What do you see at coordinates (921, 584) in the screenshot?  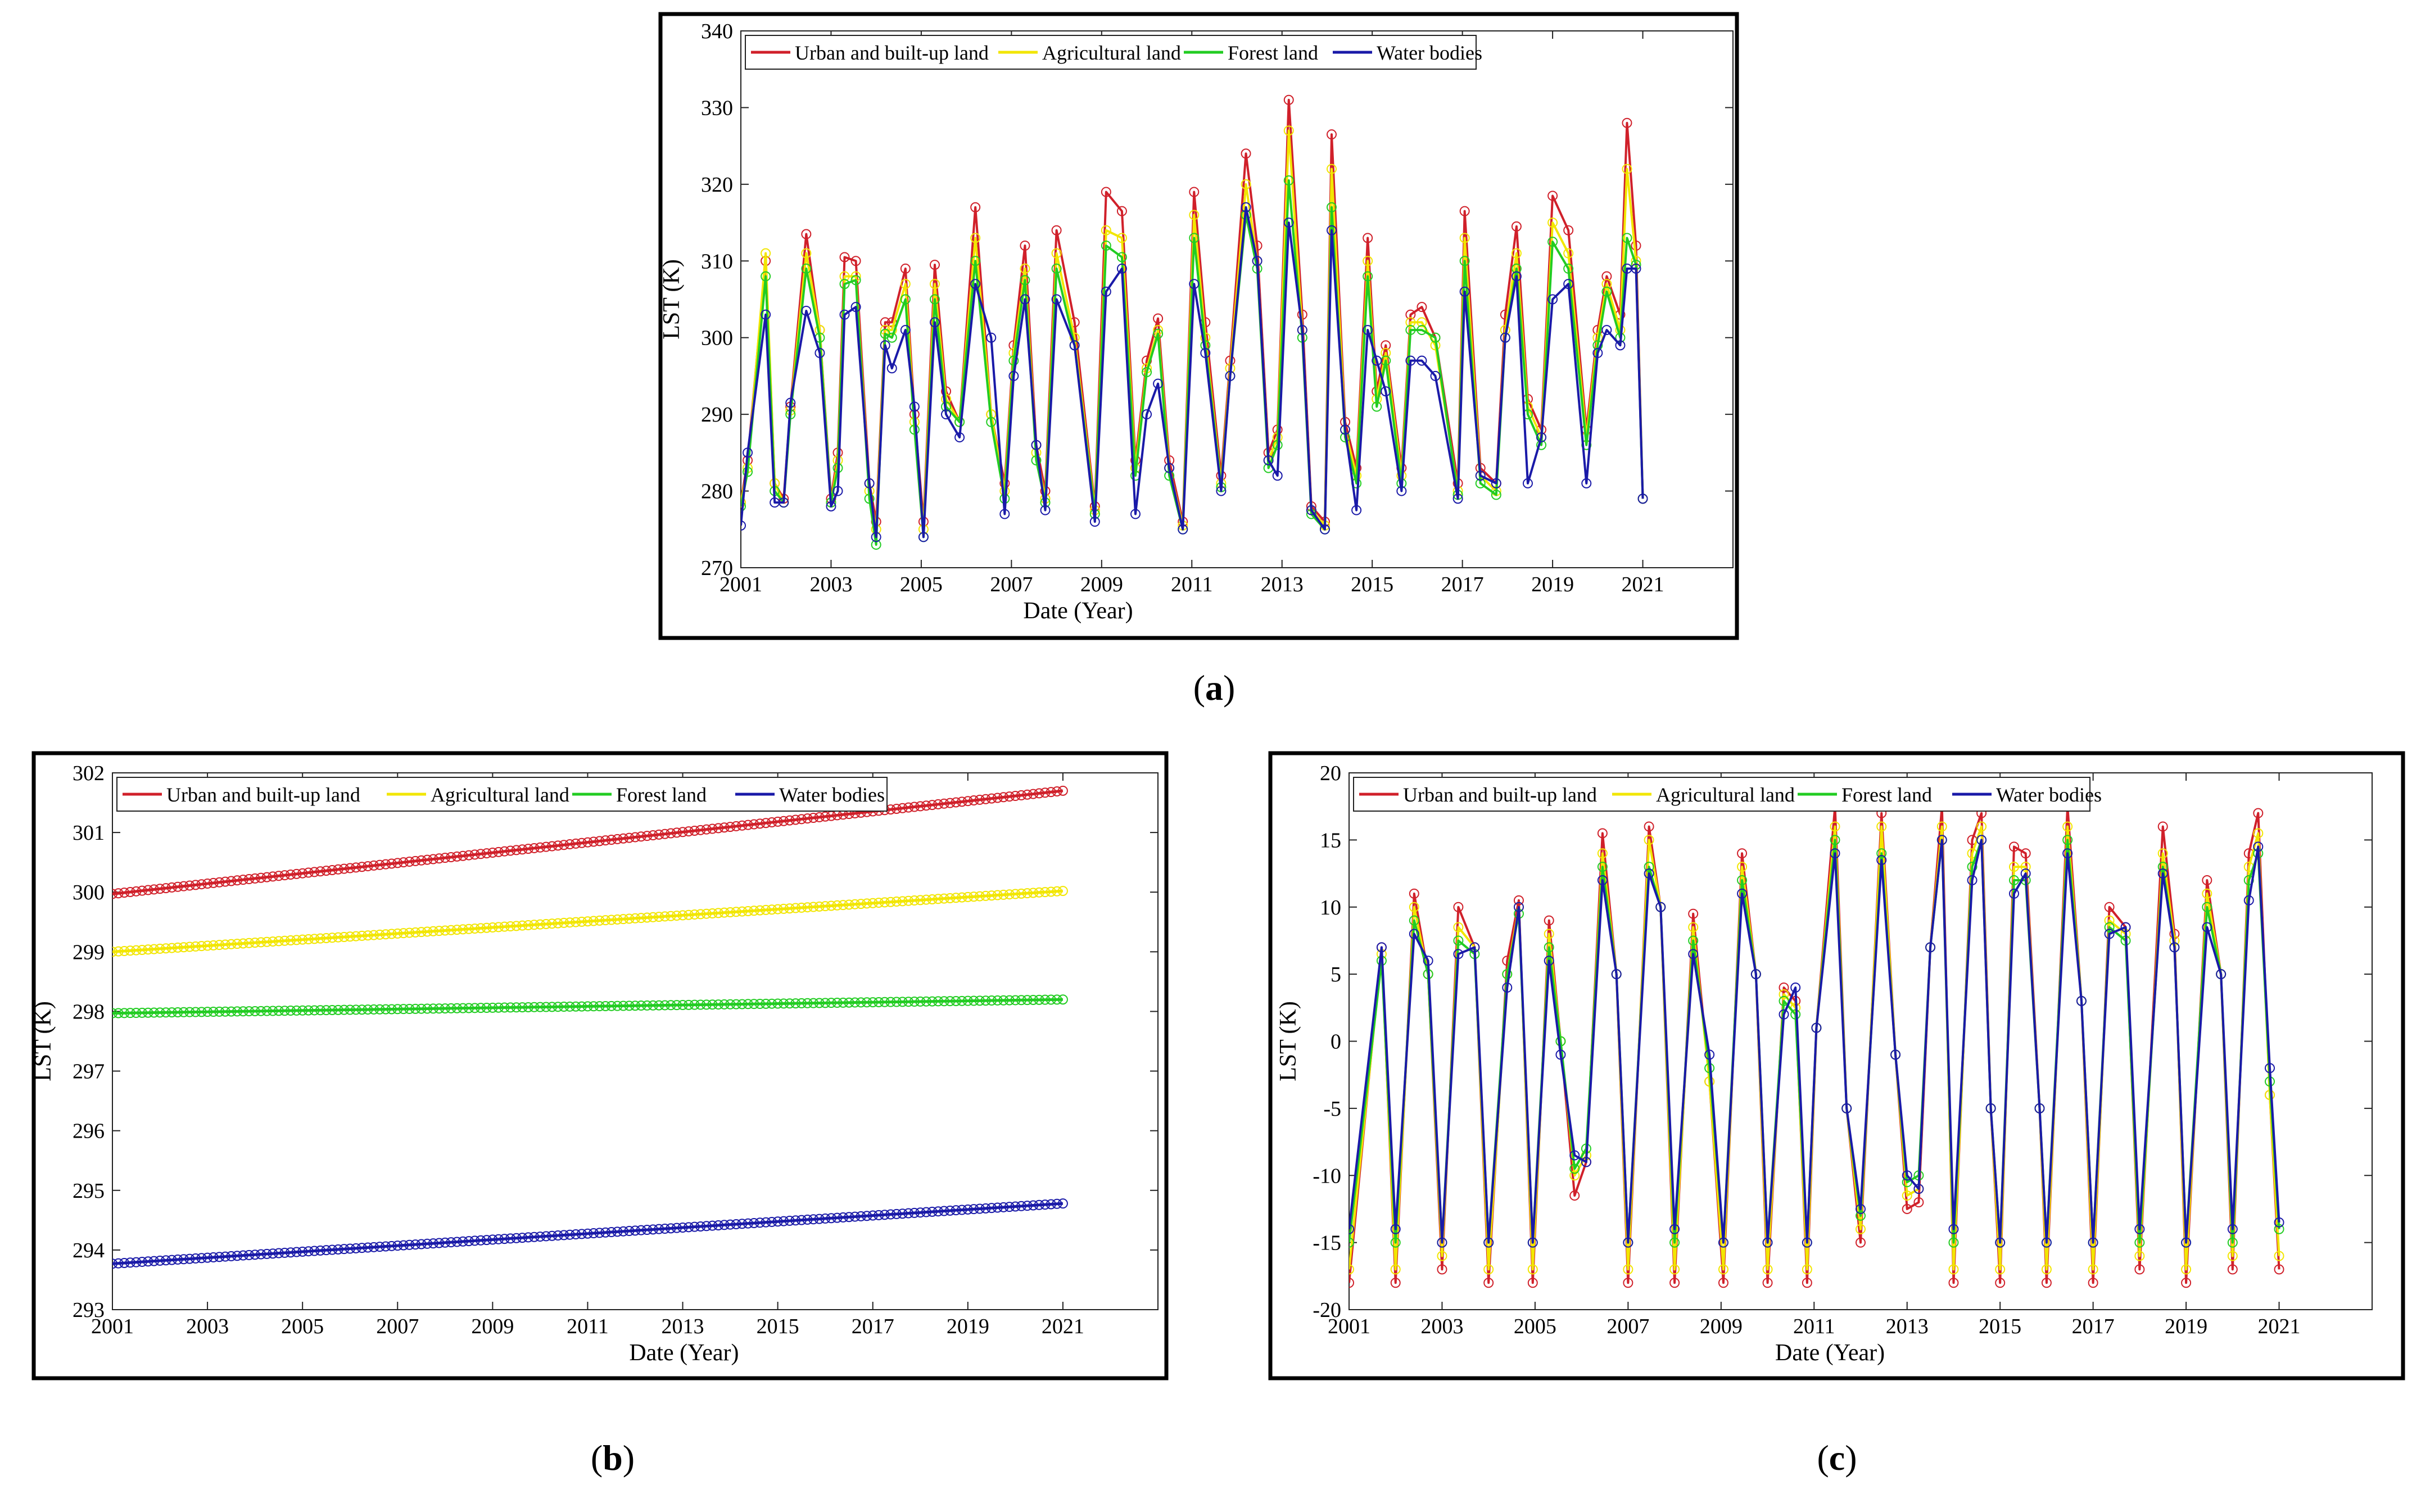 I see `x-tick-label: 2005` at bounding box center [921, 584].